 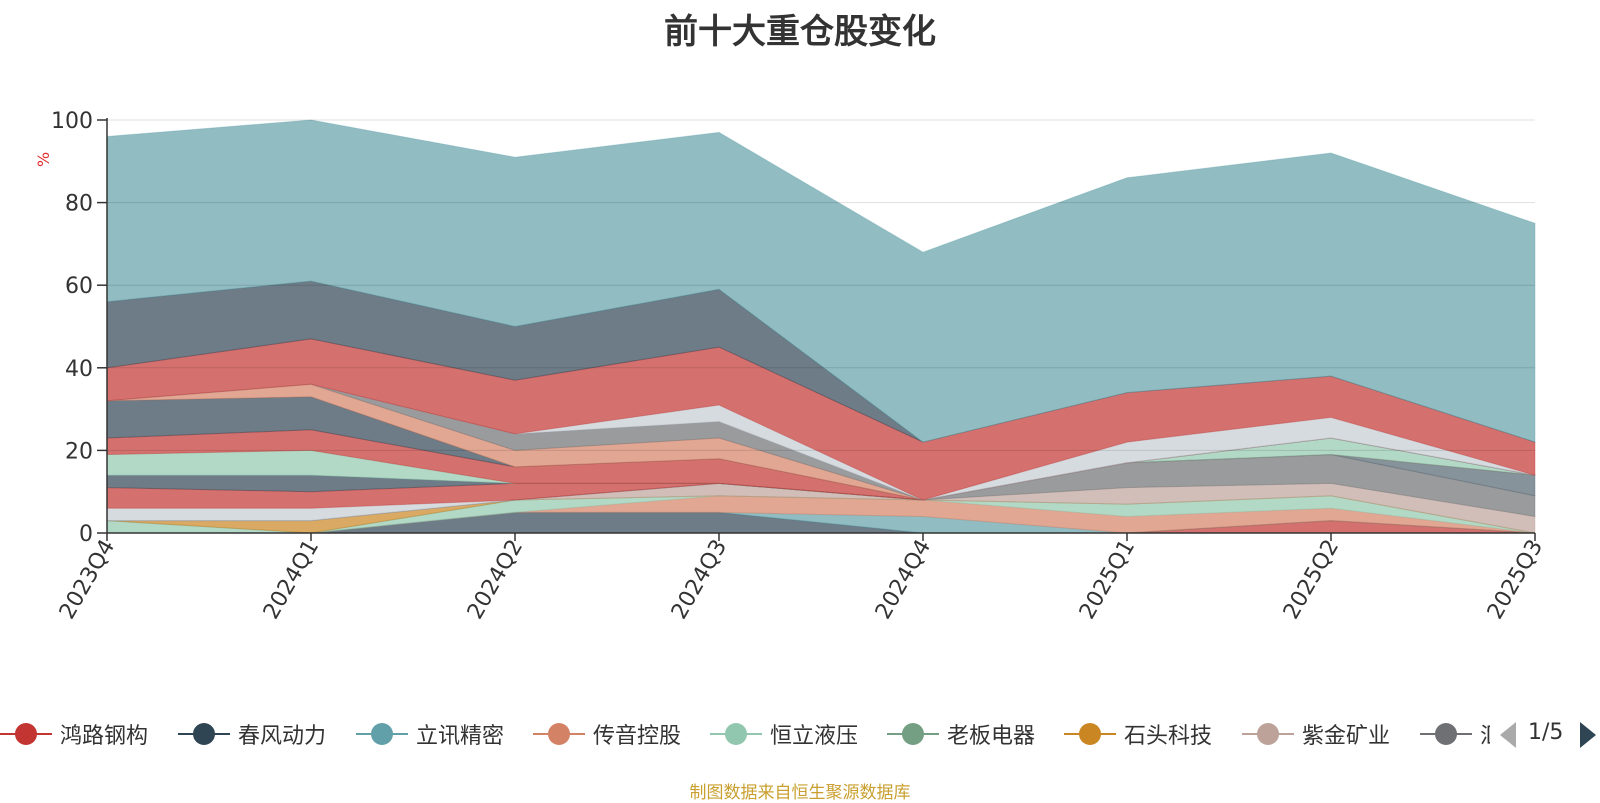 I want to click on legend-next-icon, so click(x=1588, y=735).